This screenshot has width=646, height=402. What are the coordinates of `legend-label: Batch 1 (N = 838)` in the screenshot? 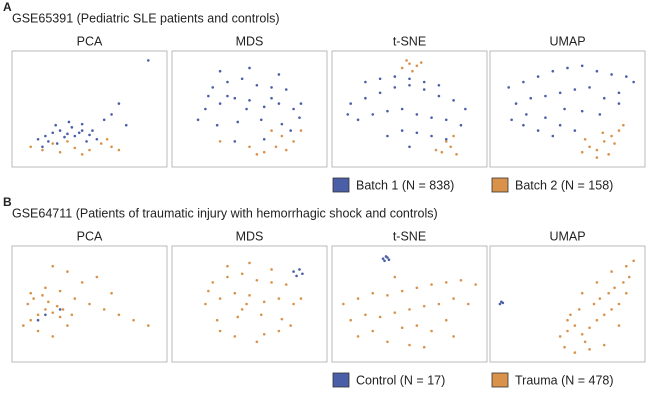 It's located at (405, 185).